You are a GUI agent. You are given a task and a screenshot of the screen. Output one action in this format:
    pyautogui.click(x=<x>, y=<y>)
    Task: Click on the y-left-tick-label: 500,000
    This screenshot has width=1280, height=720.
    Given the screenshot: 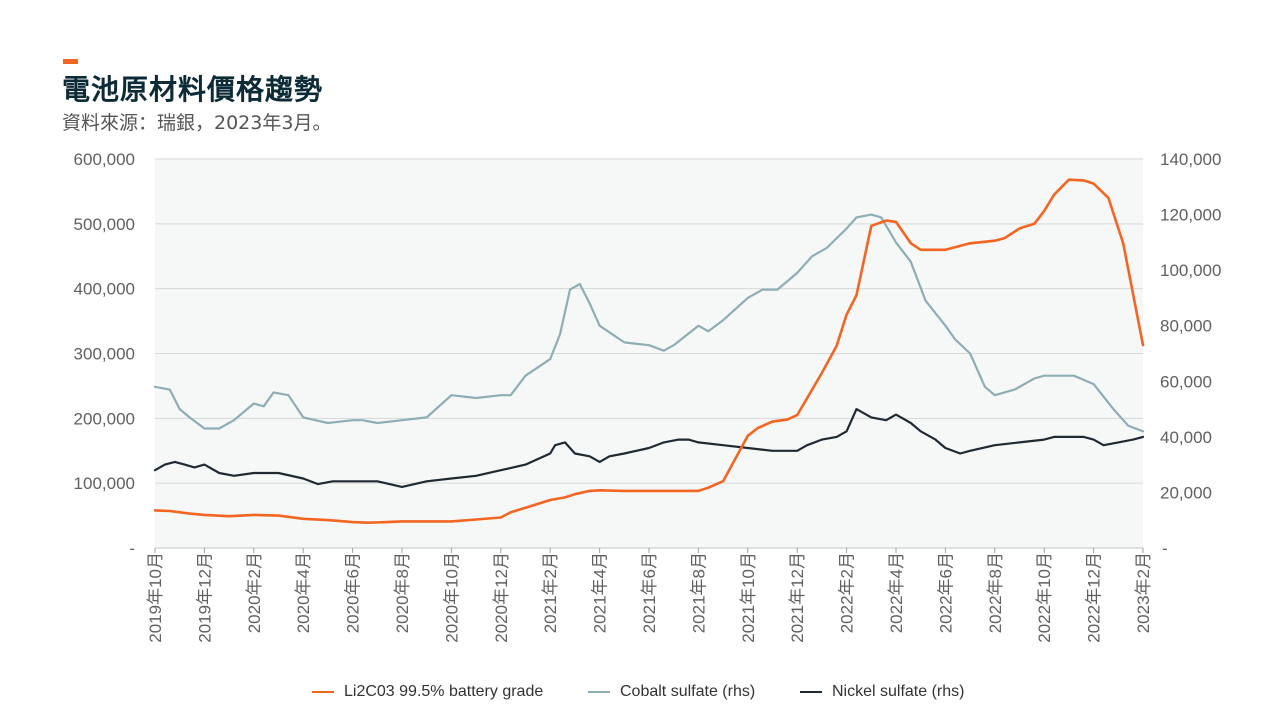 What is the action you would take?
    pyautogui.click(x=104, y=224)
    